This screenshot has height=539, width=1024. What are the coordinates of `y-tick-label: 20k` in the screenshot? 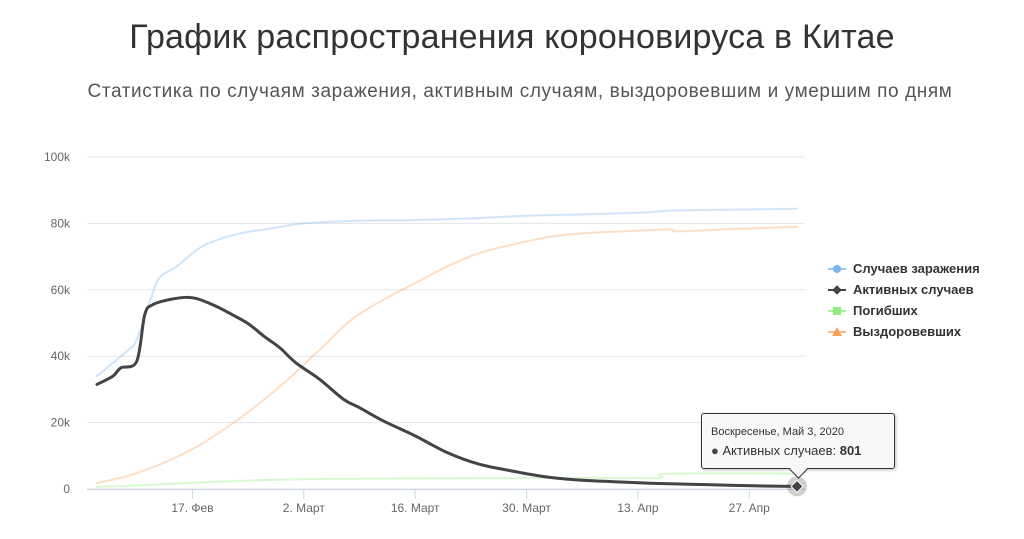 It's located at (61, 423).